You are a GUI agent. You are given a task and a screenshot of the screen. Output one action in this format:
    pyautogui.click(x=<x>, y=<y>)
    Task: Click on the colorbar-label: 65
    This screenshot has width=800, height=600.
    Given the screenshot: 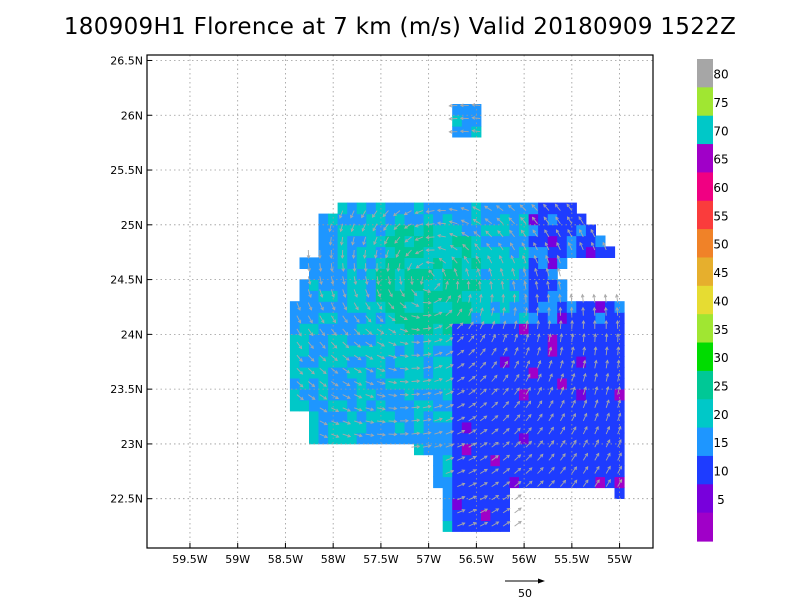 What is the action you would take?
    pyautogui.click(x=720, y=160)
    